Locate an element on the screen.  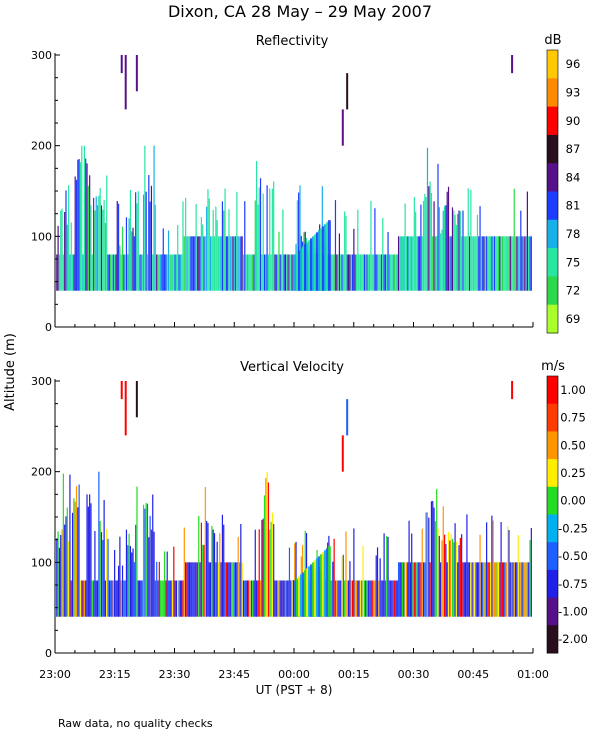
colorbar-units: m/s is located at coordinates (553, 366).